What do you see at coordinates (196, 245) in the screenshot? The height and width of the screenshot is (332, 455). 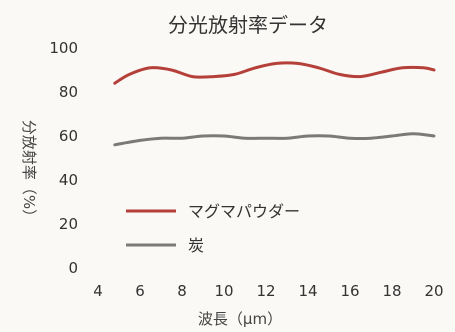 I see `legend-label-1: 炭` at bounding box center [196, 245].